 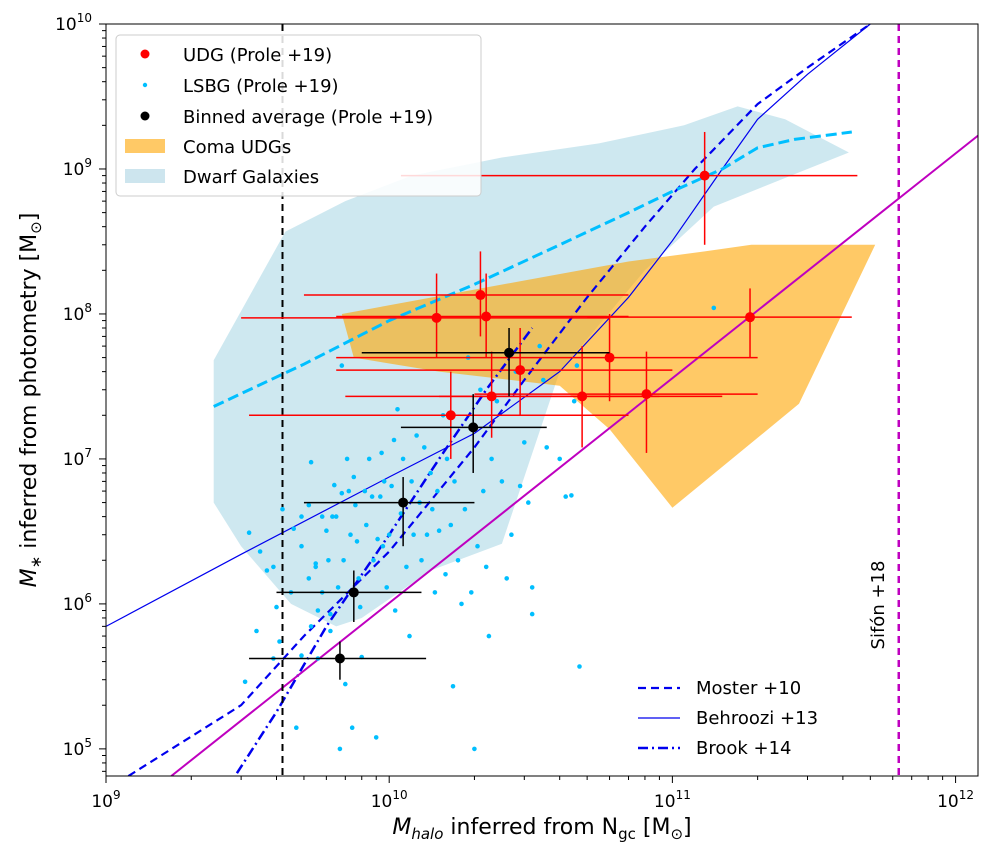 What do you see at coordinates (77, 603) in the screenshot?
I see `y-tick-label: 10⁶` at bounding box center [77, 603].